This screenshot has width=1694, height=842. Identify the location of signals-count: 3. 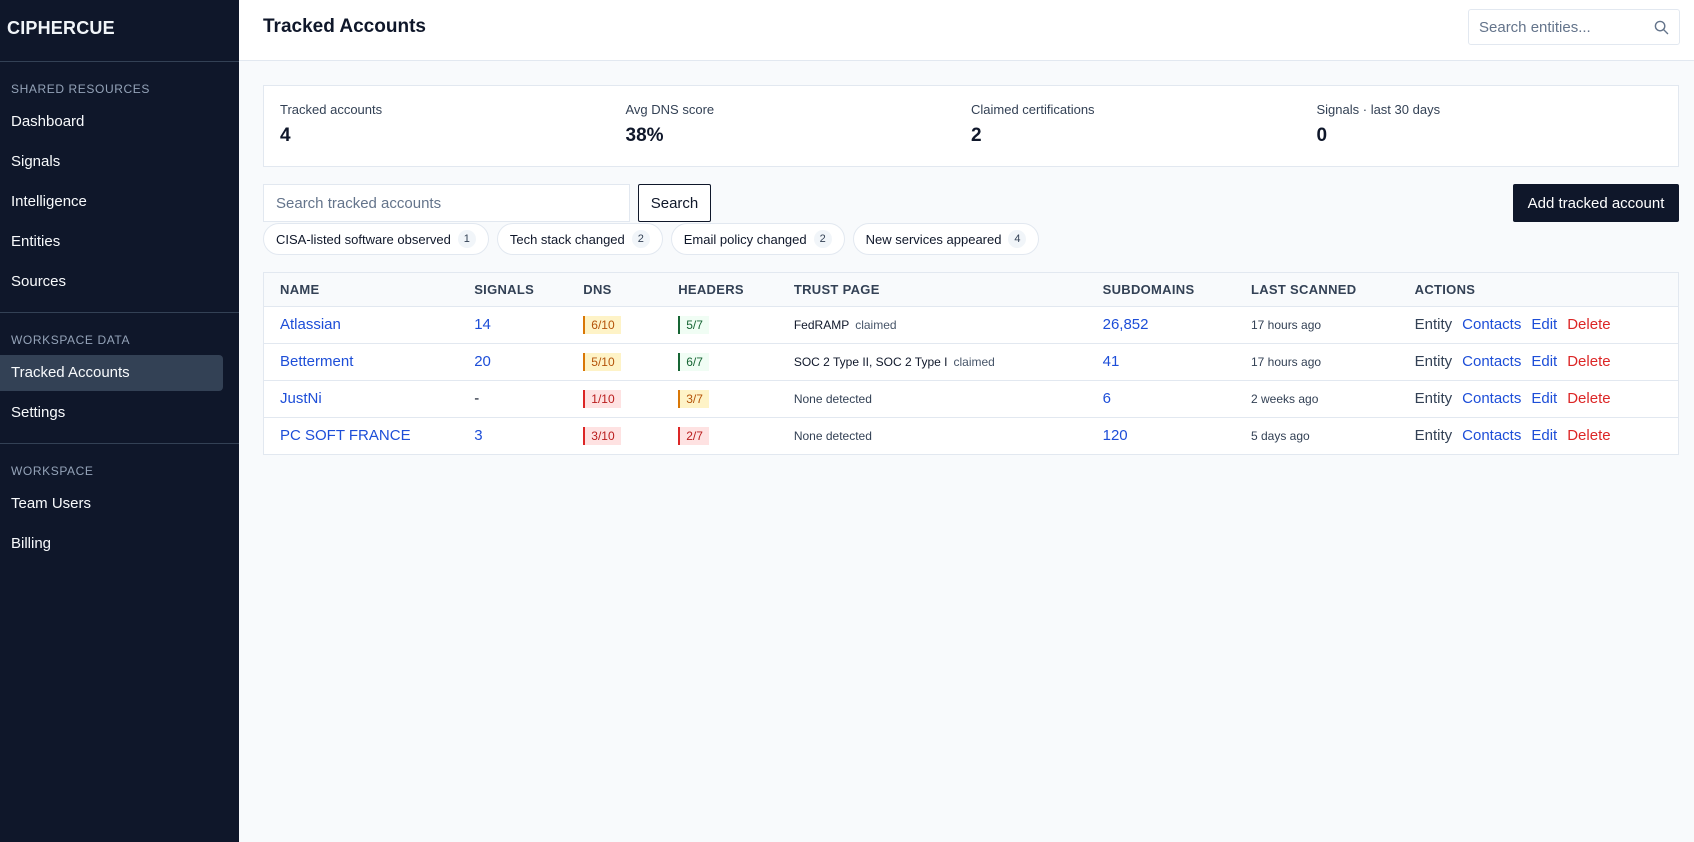
(478, 436).